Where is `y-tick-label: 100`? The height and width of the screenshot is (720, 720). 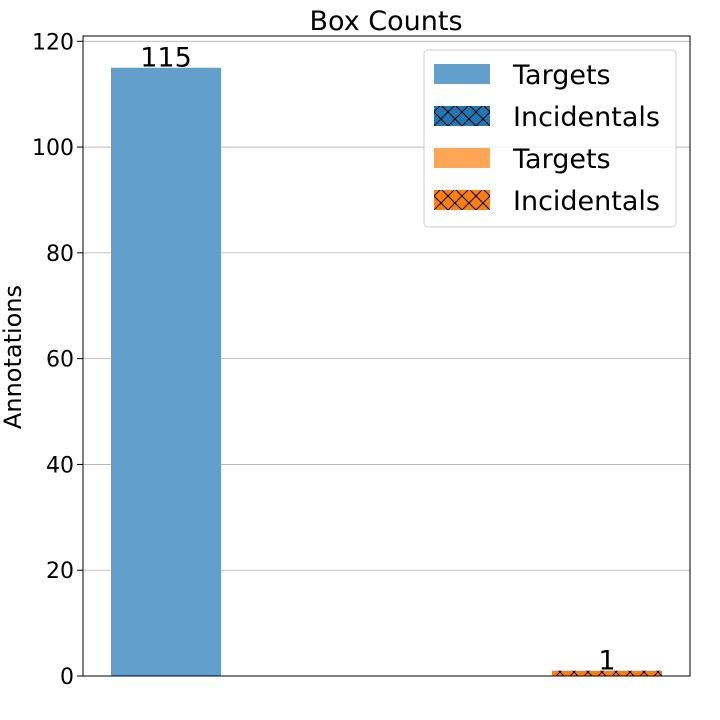
y-tick-label: 100 is located at coordinates (53, 148).